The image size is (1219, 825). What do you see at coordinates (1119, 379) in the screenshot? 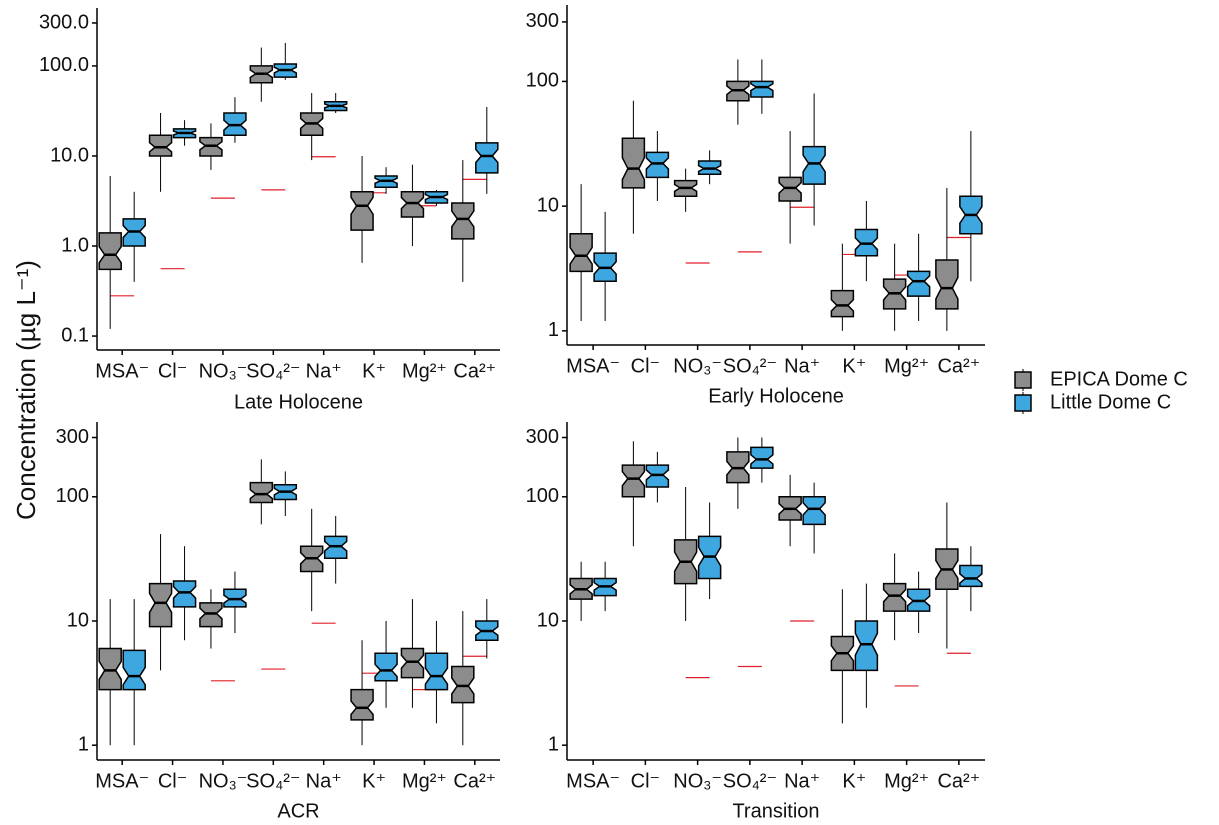
I see `legend-label: EPICA Dome C` at bounding box center [1119, 379].